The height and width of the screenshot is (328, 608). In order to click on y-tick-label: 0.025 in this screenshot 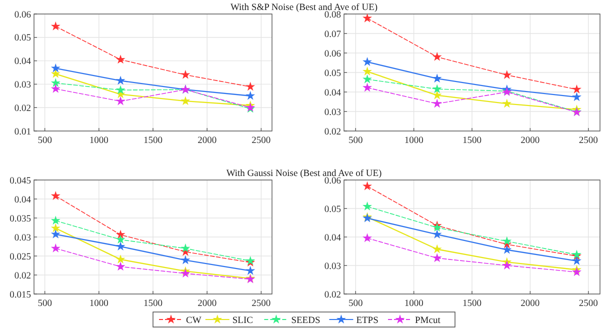, I will do `click(21, 257)`.